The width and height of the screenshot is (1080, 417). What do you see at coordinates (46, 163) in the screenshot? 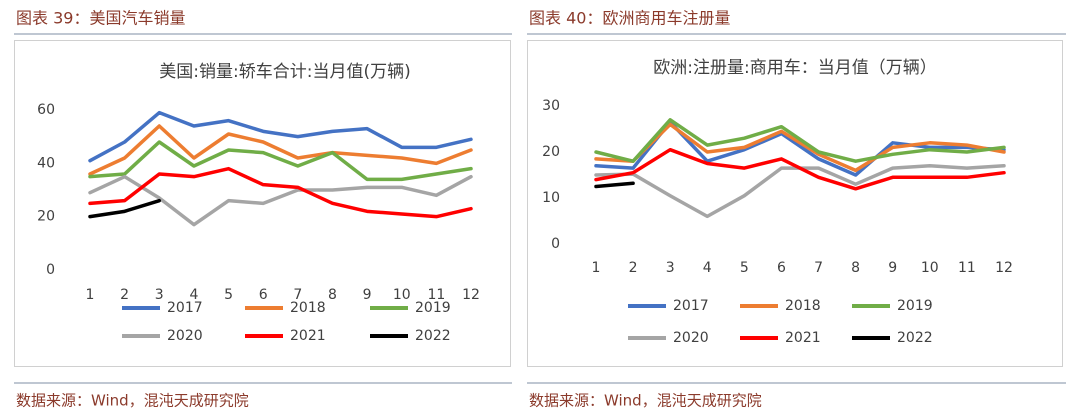
I see `y-tick-label: 40` at bounding box center [46, 163].